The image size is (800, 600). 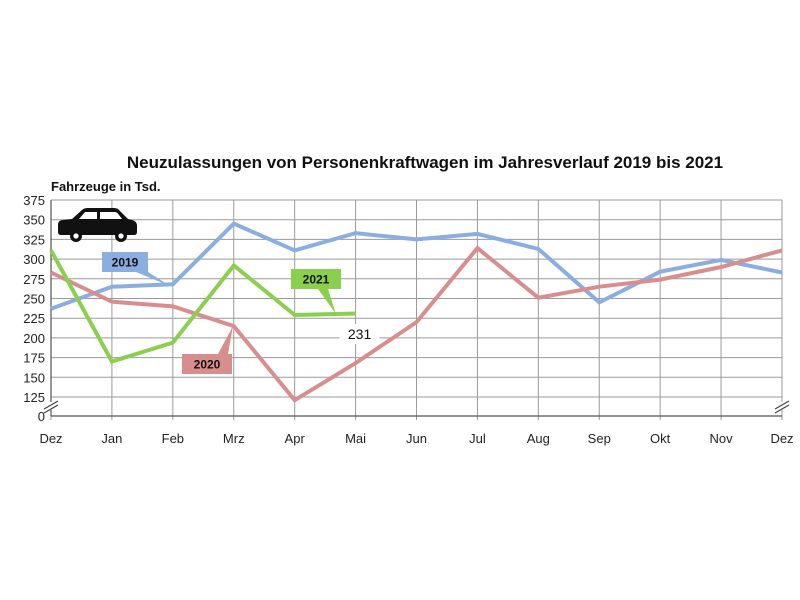 I want to click on axis-break-right-gap, so click(x=782, y=406).